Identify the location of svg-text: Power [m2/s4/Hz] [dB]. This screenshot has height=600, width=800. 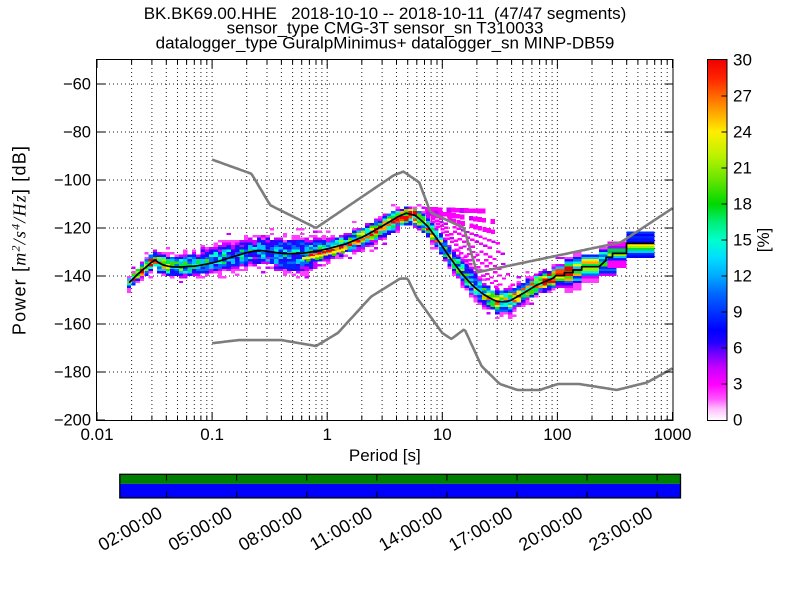
(19, 240).